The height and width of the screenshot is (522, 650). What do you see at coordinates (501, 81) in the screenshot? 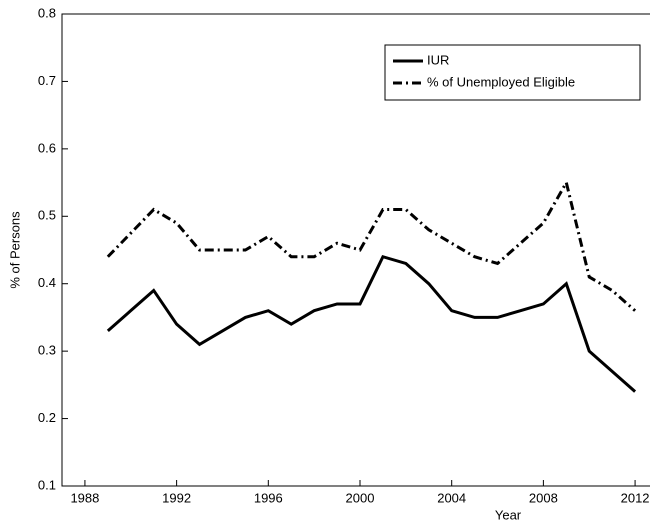
I see `legend-label: % of Unemployed Eligible` at bounding box center [501, 81].